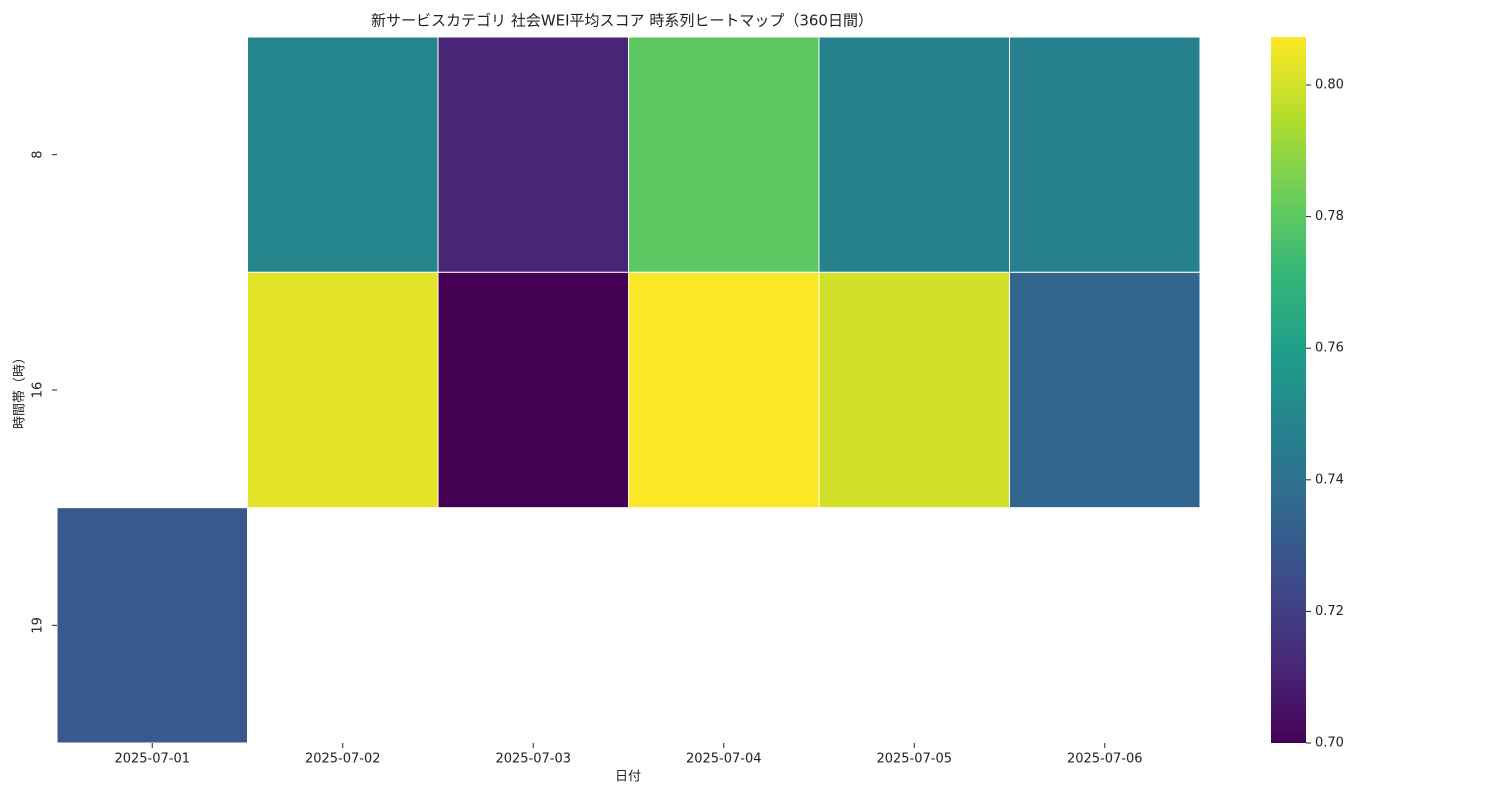 This screenshot has width=1500, height=804. I want to click on colorbar-tick-label: 0.74, so click(1329, 479).